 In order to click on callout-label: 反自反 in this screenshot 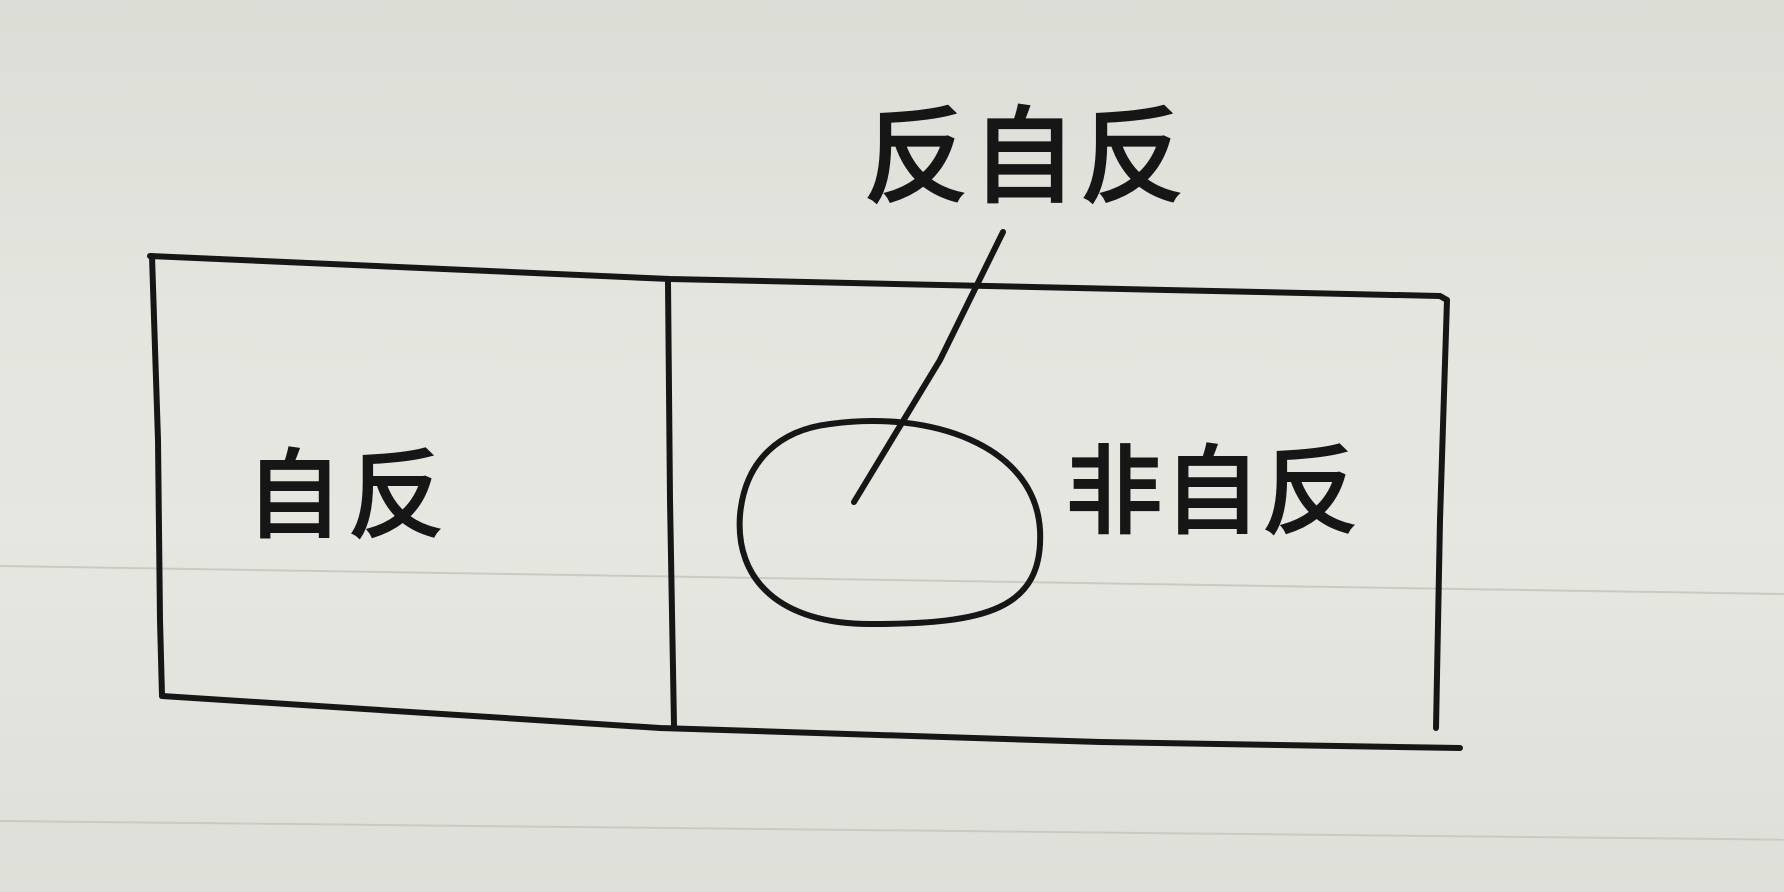, I will do `click(1026, 157)`.